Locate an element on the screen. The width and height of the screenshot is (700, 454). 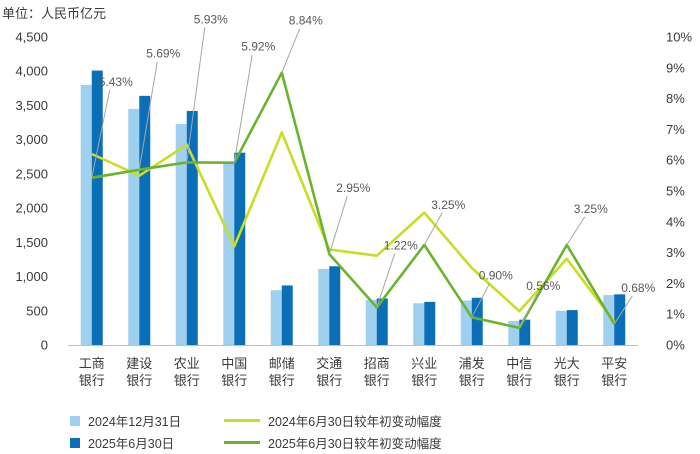
legend-swatch-bar-2024 is located at coordinates (75, 420).